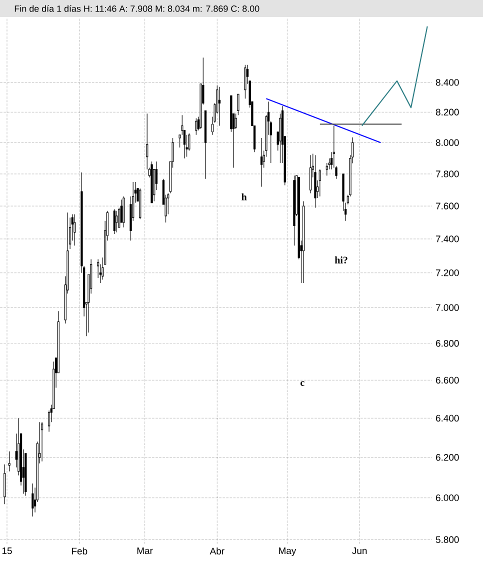 The width and height of the screenshot is (483, 566). I want to click on annotation: c, so click(302, 383).